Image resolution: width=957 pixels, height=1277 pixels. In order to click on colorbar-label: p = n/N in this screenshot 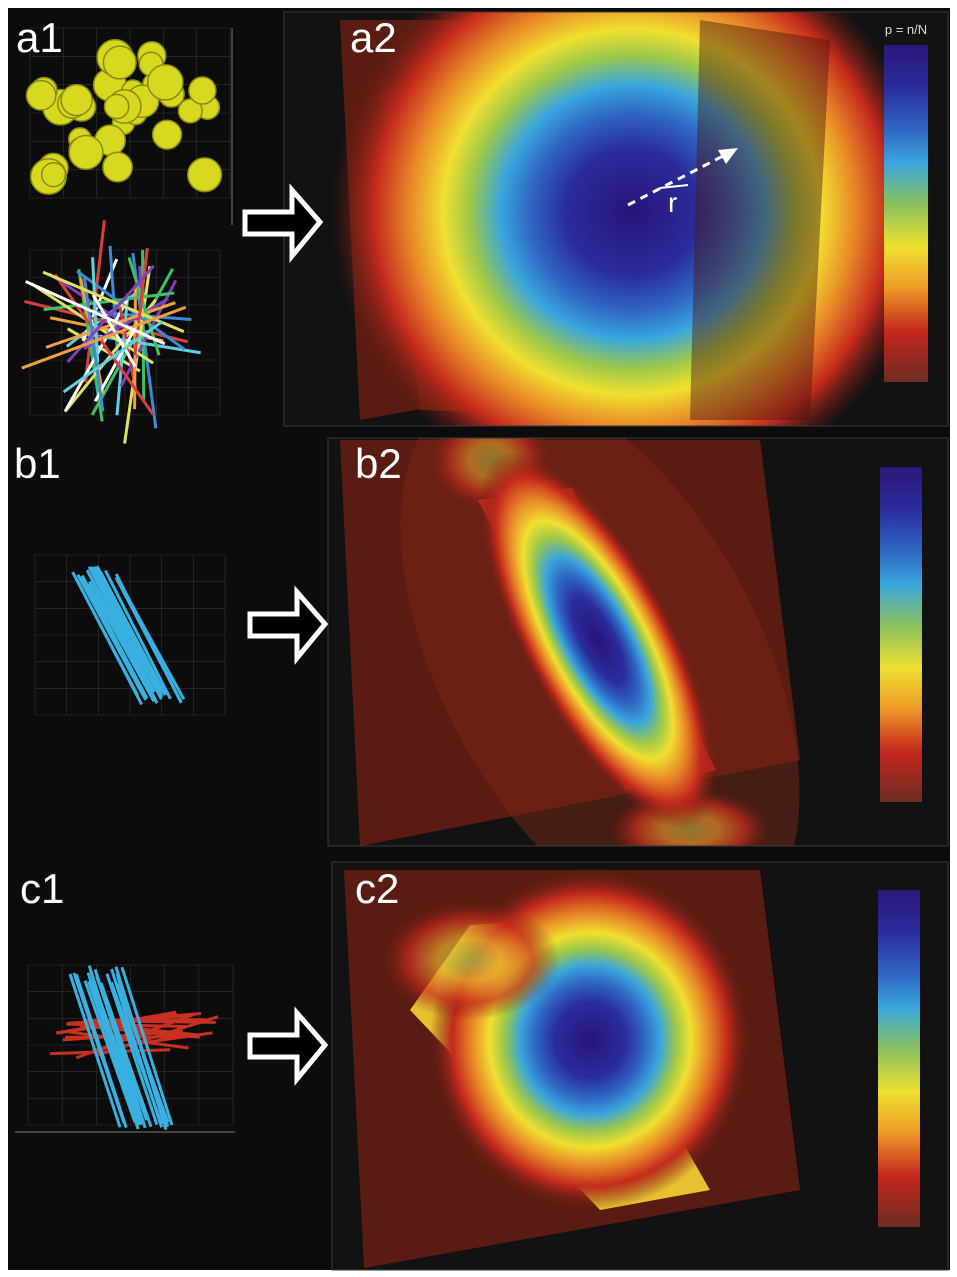, I will do `click(906, 29)`.